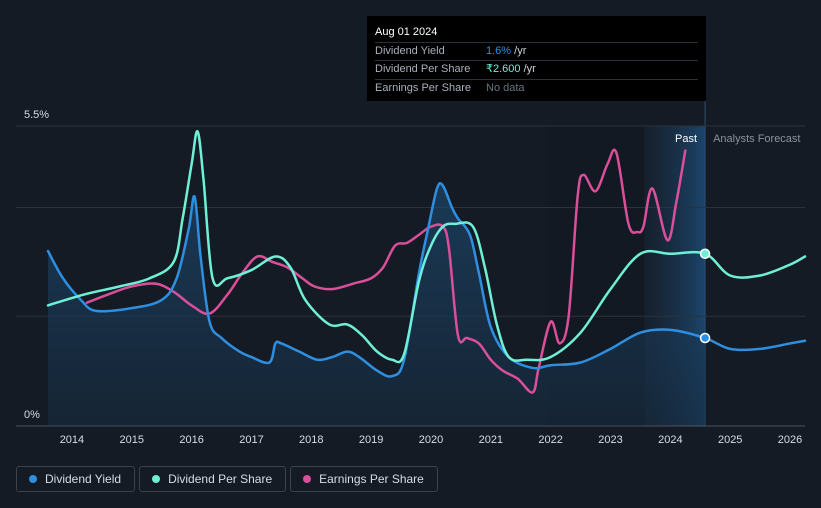 Image resolution: width=821 pixels, height=508 pixels. I want to click on tooltip-row-dividend-yield: Dividend Yield 1.6% /yr, so click(536, 51).